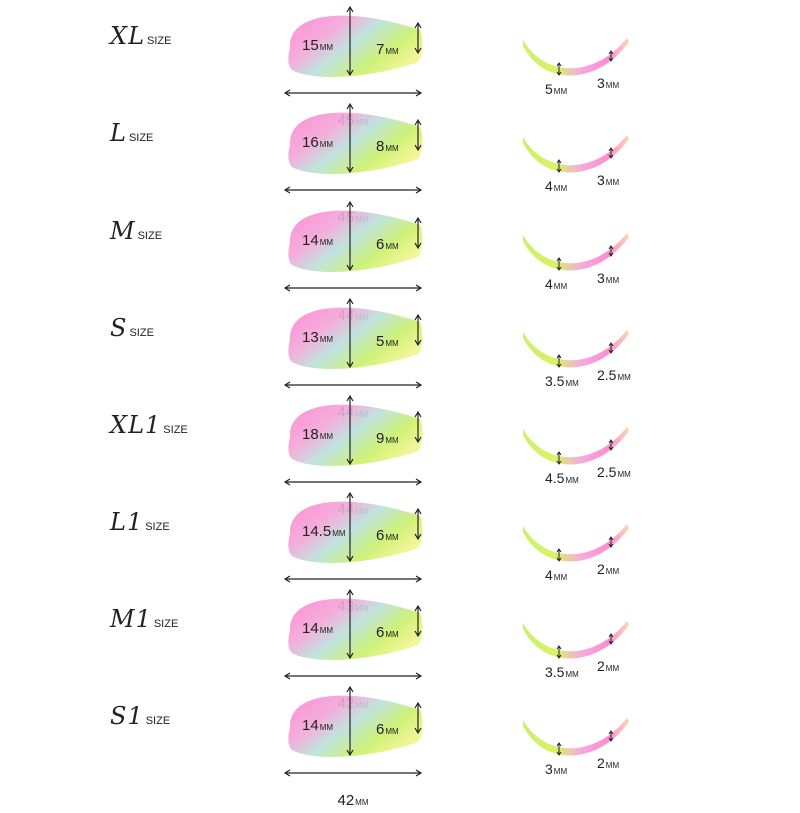 The width and height of the screenshot is (800, 813). What do you see at coordinates (180, 621) in the screenshot?
I see `size-label: M1 SIZE` at bounding box center [180, 621].